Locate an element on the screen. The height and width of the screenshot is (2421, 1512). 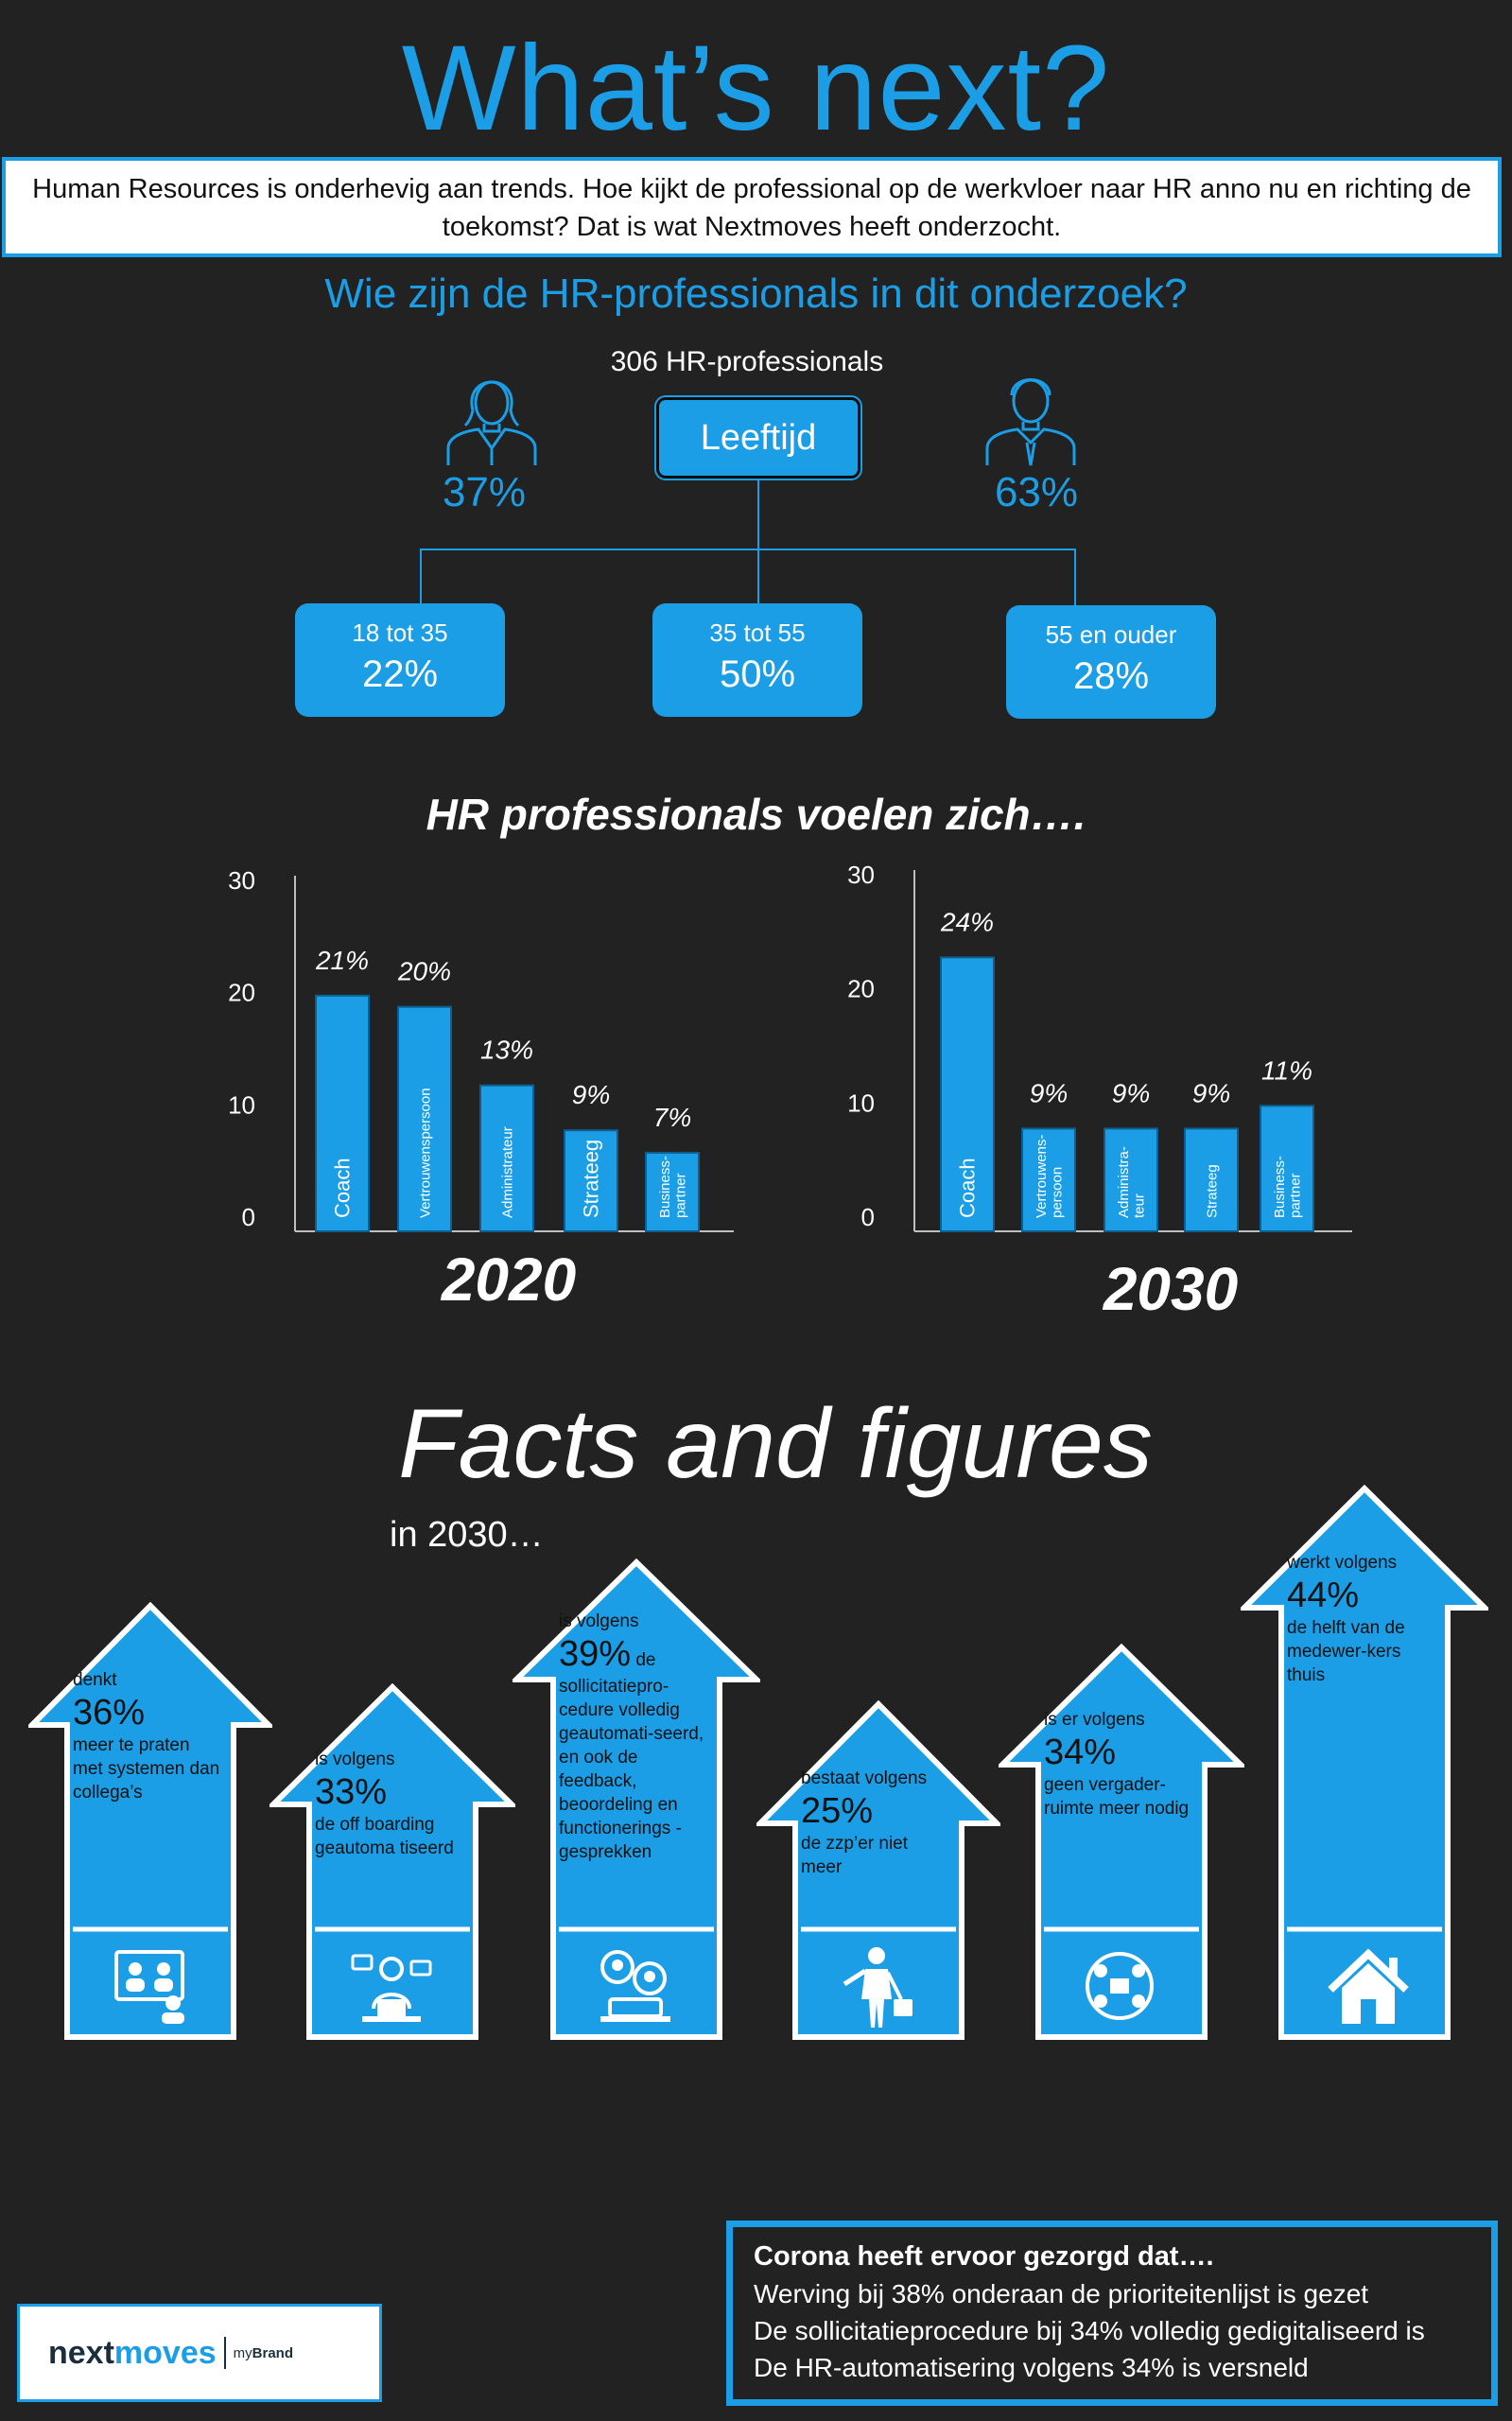
age-group-box: 35 tot 55 50% is located at coordinates (757, 660).